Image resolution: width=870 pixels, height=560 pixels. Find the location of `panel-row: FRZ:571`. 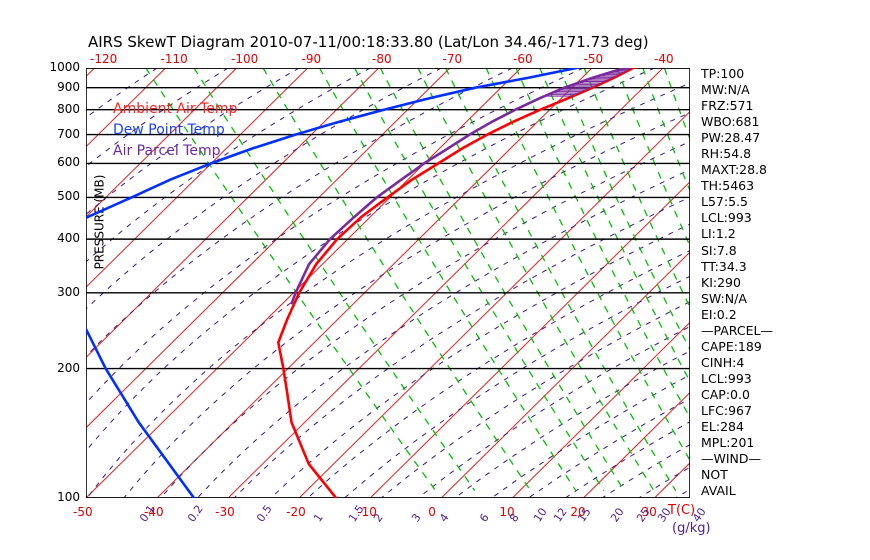

panel-row: FRZ:571 is located at coordinates (727, 106).